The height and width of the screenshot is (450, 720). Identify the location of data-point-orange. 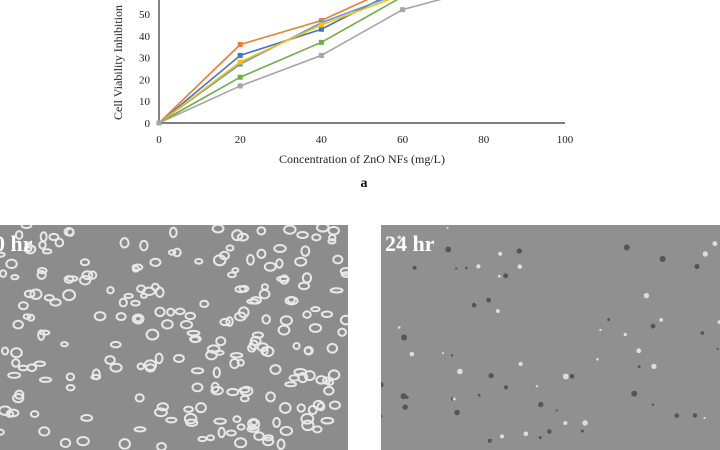
(240, 45).